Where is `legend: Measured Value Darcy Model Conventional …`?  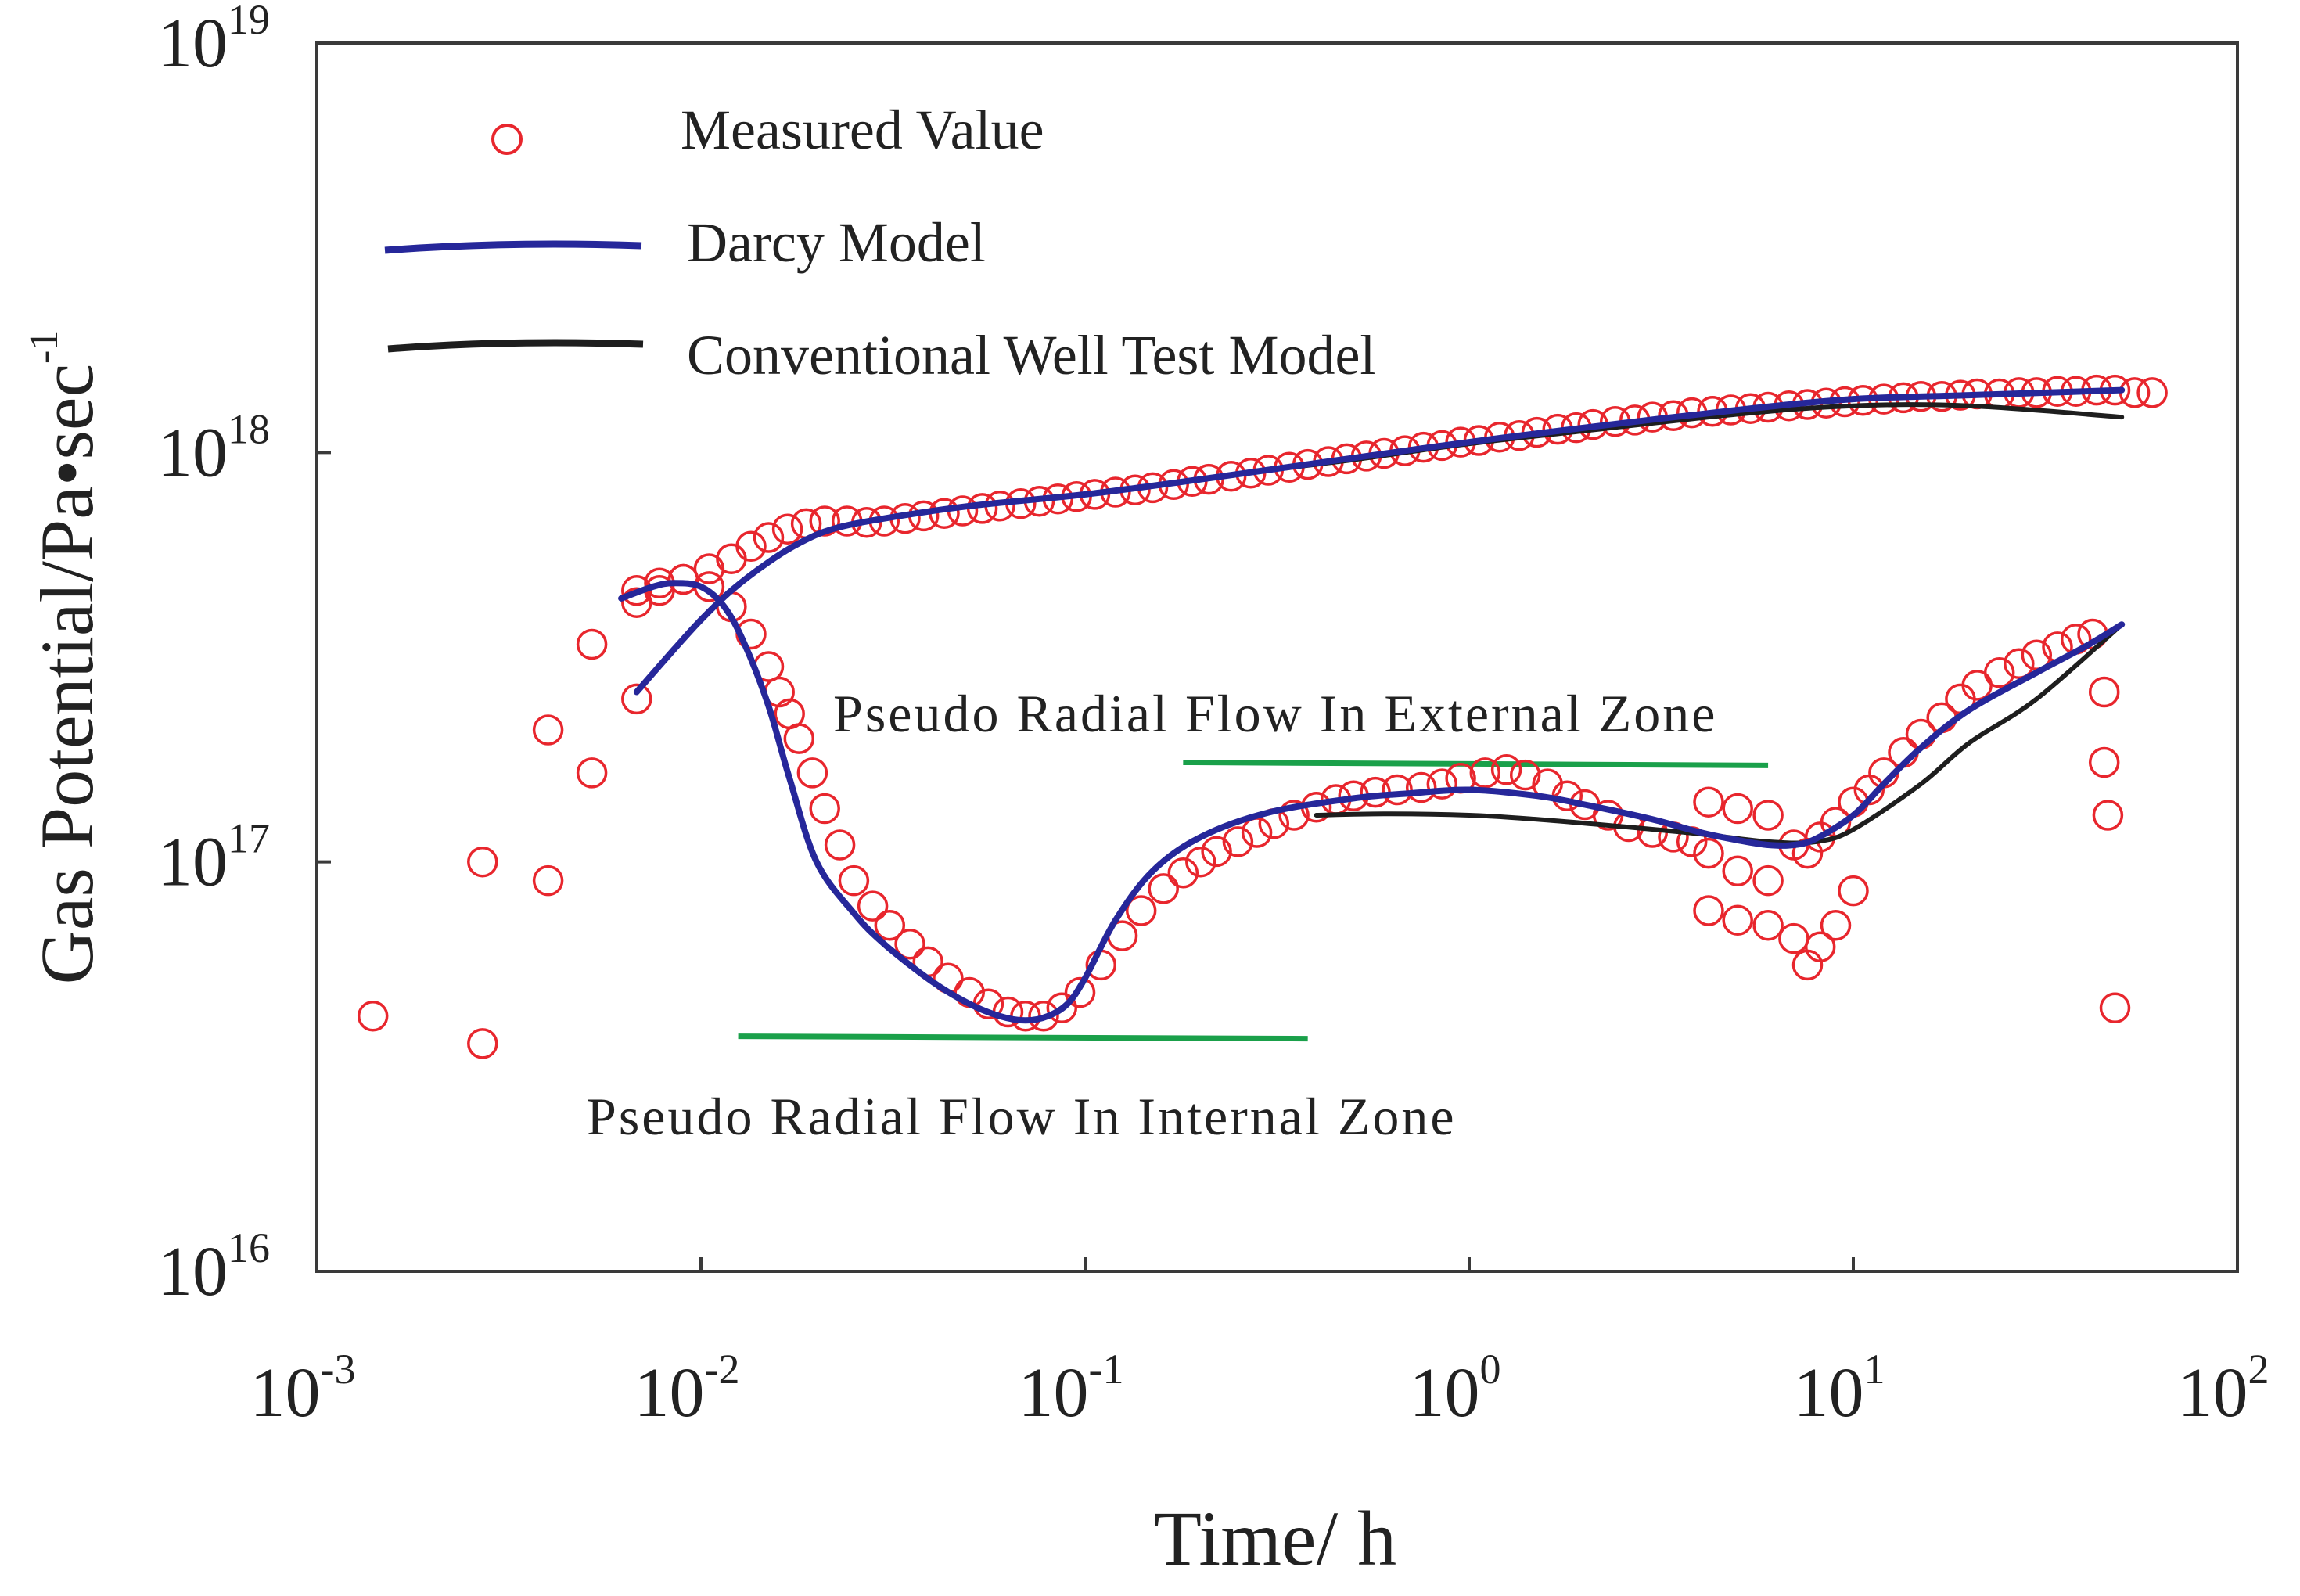
legend: Measured Value Darcy Model Conventional … is located at coordinates (879, 243).